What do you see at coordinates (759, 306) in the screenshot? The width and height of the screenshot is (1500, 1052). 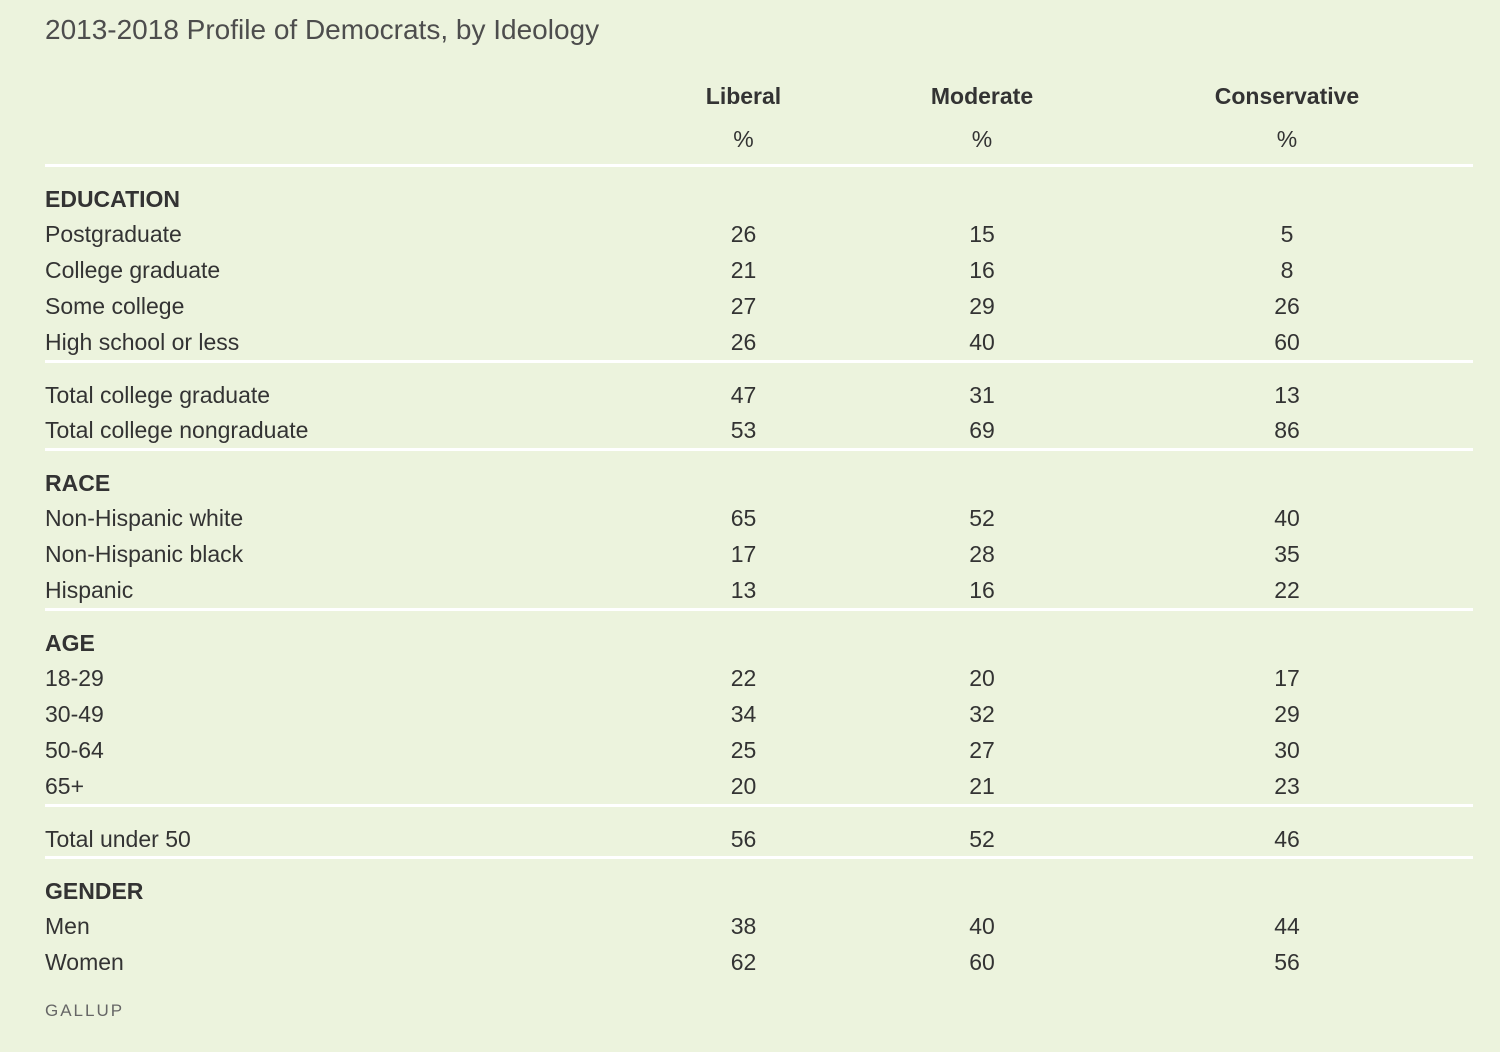 I see `table-row: Some college 27 29 26` at bounding box center [759, 306].